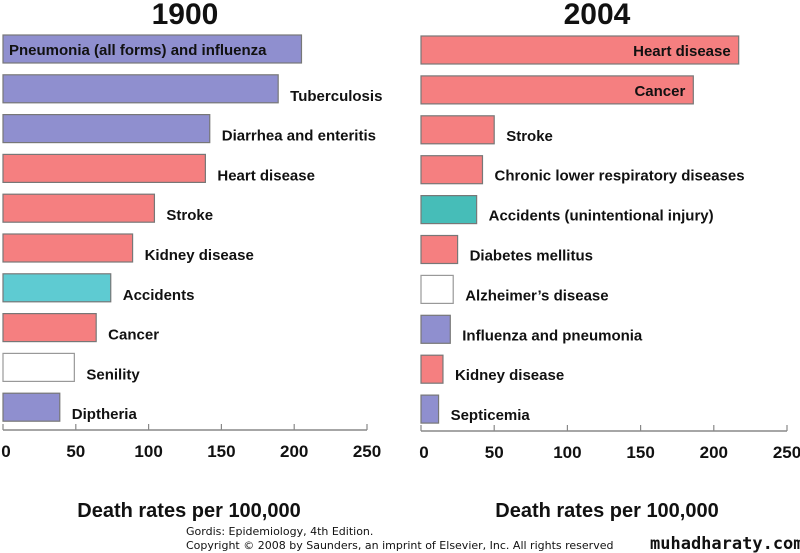  What do you see at coordinates (57, 288) in the screenshot?
I see `bar-accidents` at bounding box center [57, 288].